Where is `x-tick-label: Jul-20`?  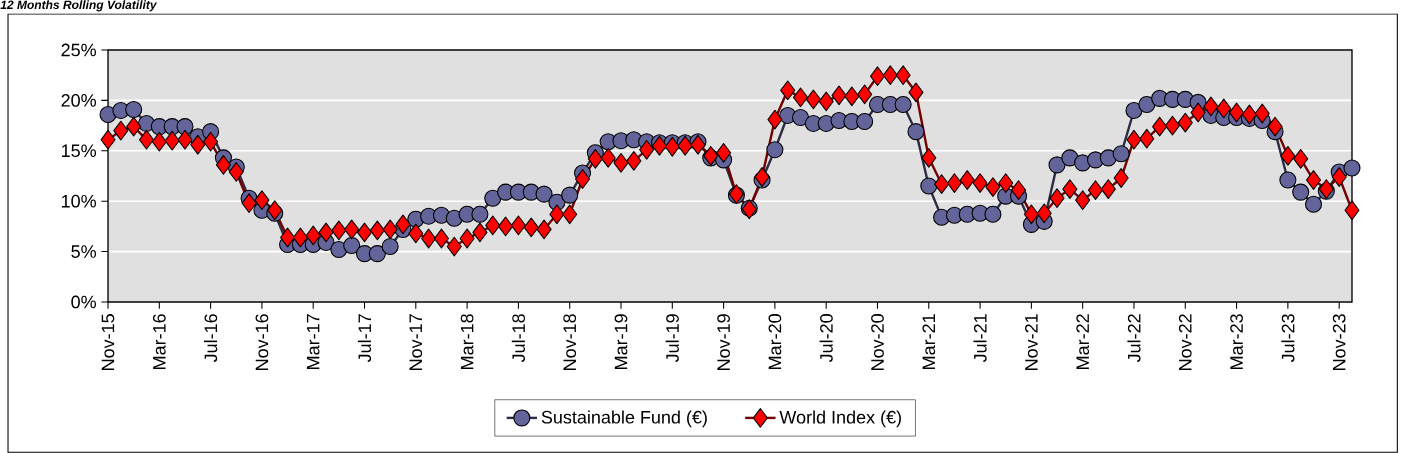 x-tick-label: Jul-20 is located at coordinates (826, 338).